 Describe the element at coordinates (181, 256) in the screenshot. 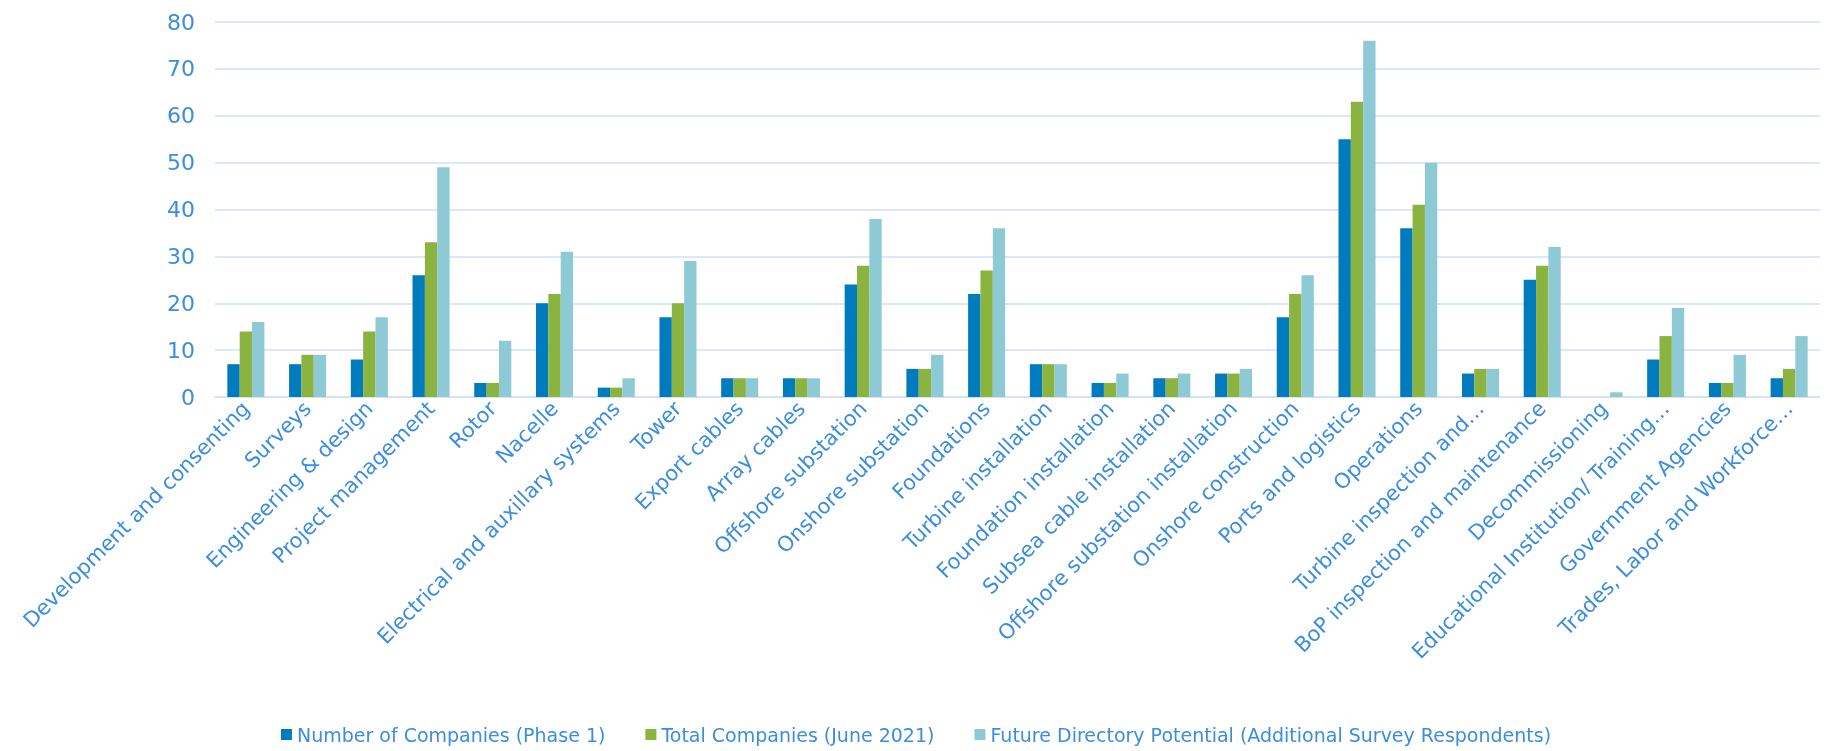

I see `y-tick-label: 30` at that location.